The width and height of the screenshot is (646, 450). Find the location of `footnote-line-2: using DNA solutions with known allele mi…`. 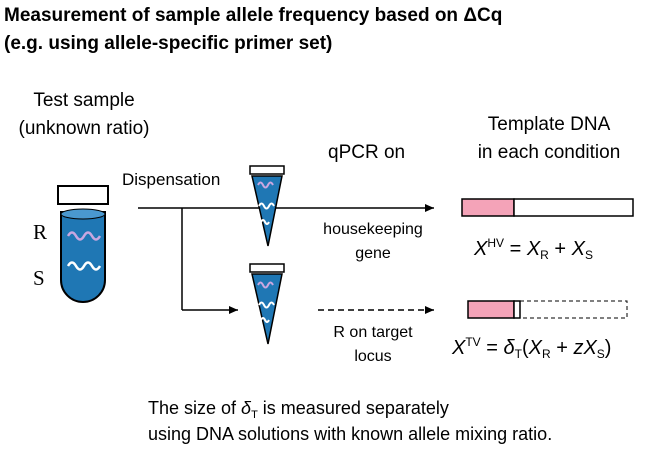

footnote-line-2: using DNA solutions with known allele mi… is located at coordinates (350, 434).